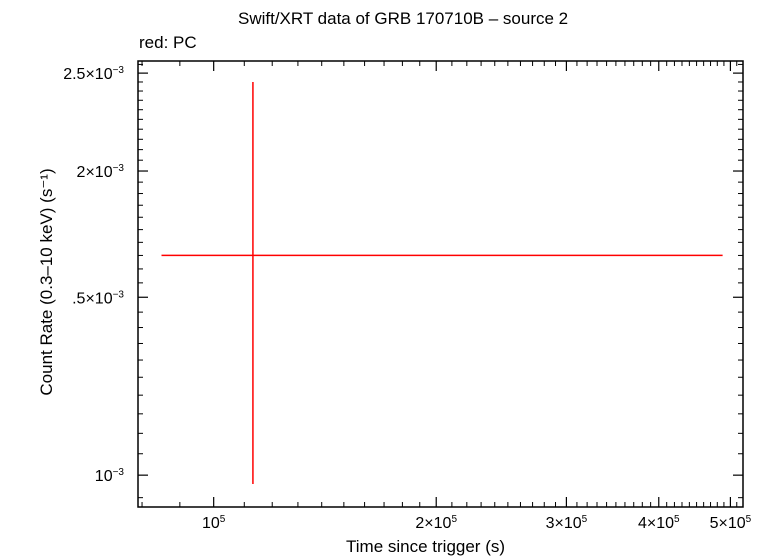 The image size is (772, 558). Describe the element at coordinates (436, 523) in the screenshot. I see `x-tick-label: 2×105` at that location.